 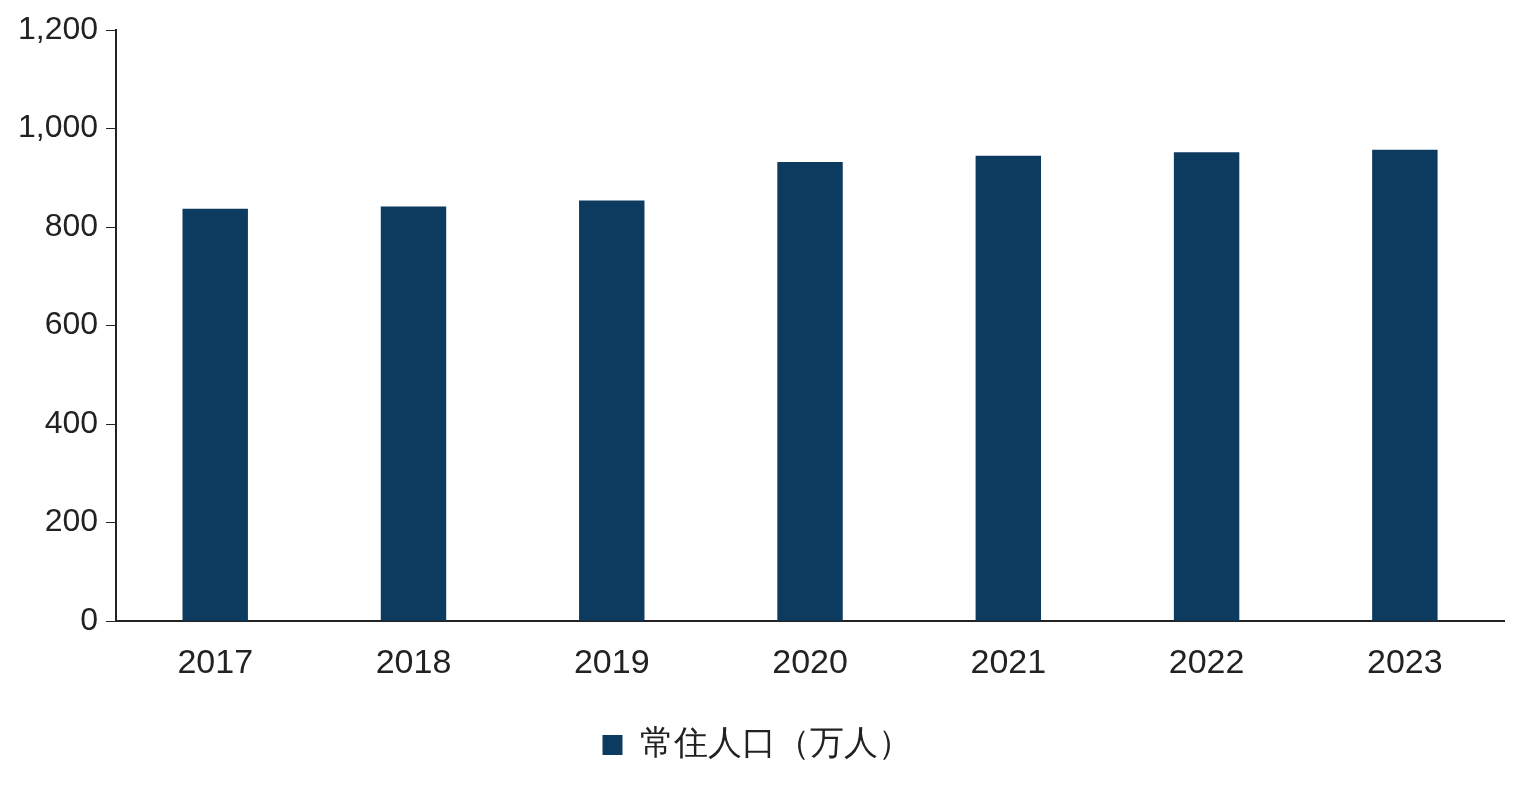 What do you see at coordinates (215, 660) in the screenshot?
I see `x-tick-label: 2017` at bounding box center [215, 660].